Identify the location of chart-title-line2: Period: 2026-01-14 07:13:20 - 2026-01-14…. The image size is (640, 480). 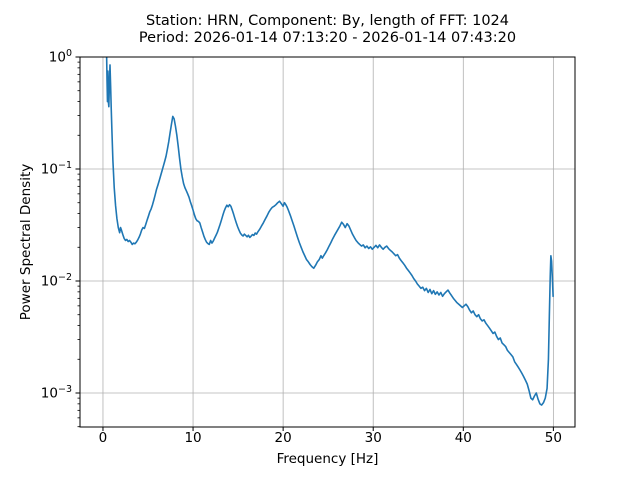
(327, 38).